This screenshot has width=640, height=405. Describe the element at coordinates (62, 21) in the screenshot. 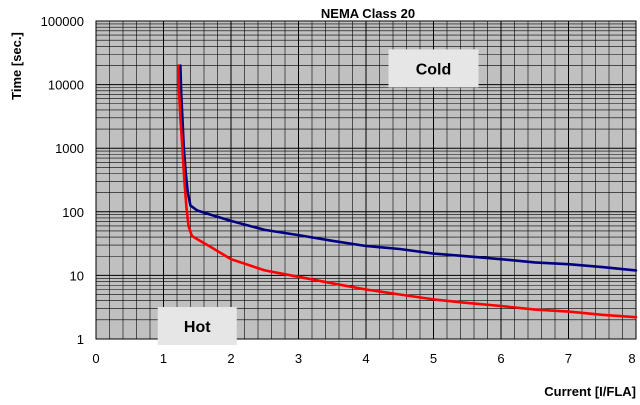

I see `y-tick-label: 100000` at that location.